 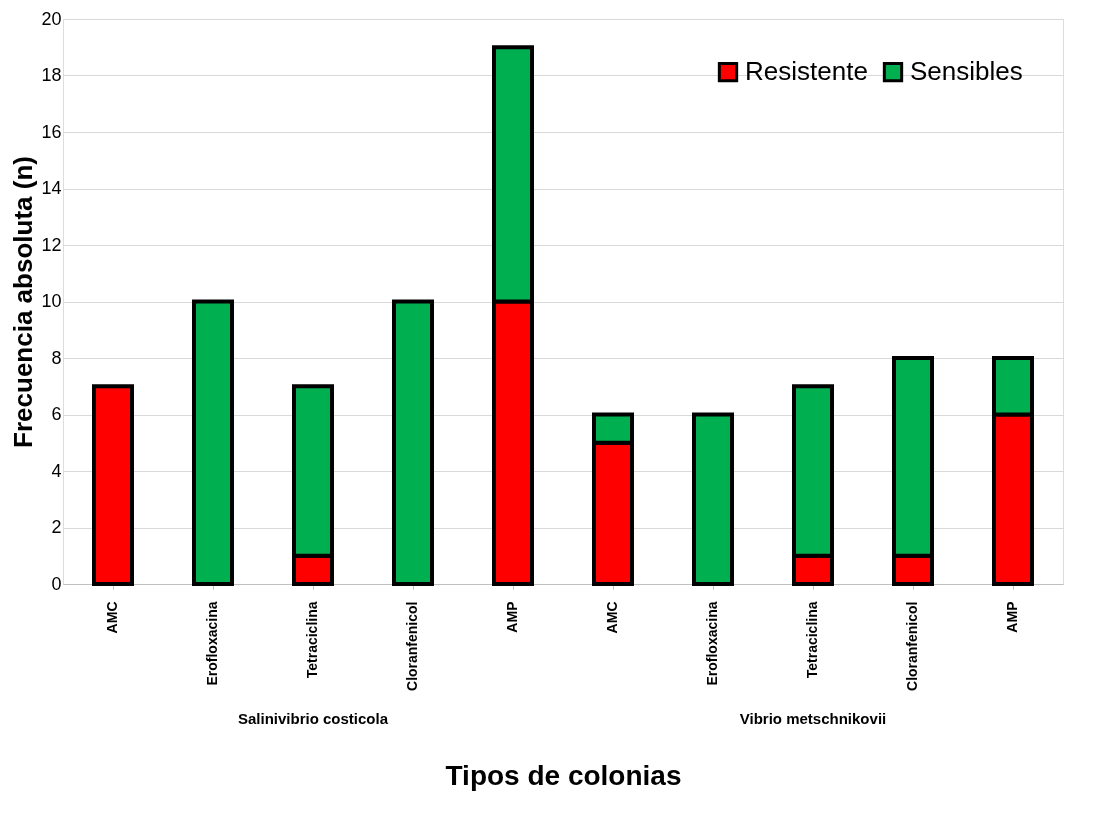 I want to click on y-tick-label: 14, so click(x=51, y=188).